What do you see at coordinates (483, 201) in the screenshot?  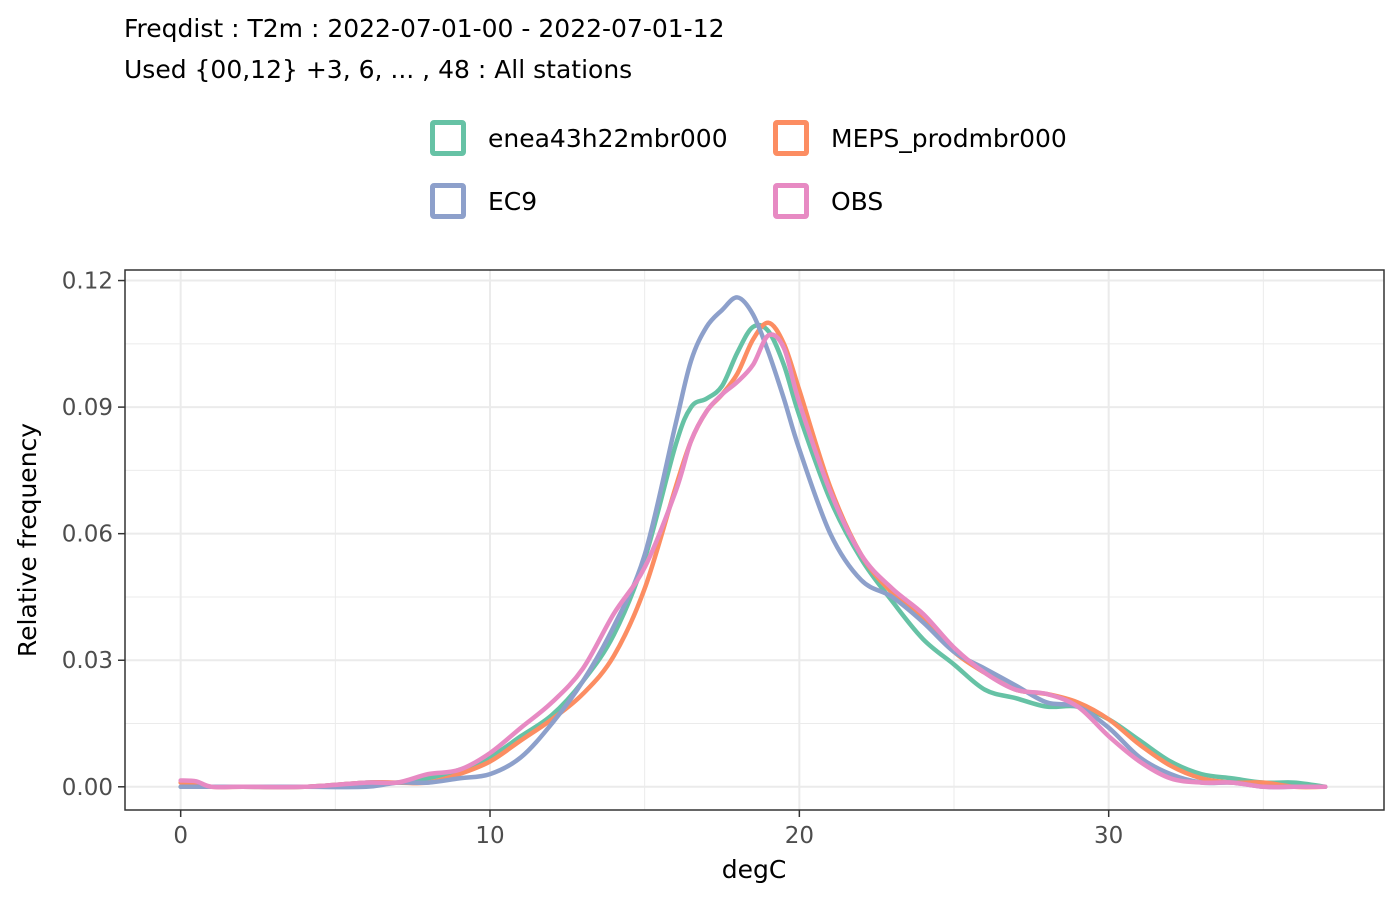 I see `legend-item-ec9: EC9` at bounding box center [483, 201].